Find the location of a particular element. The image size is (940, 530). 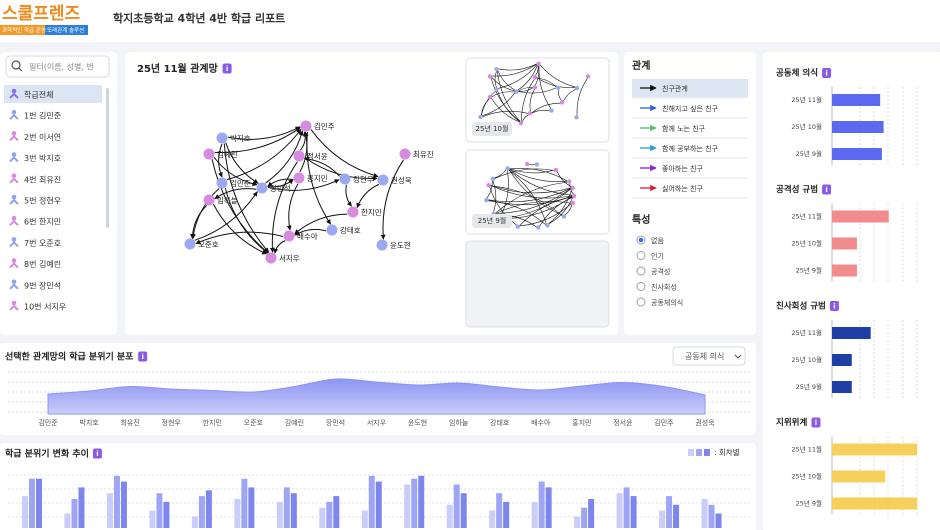

header-bar is located at coordinates (470, 21).